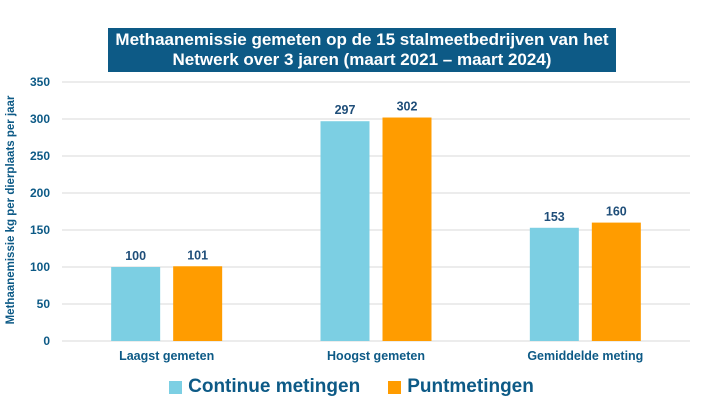  What do you see at coordinates (40, 156) in the screenshot?
I see `y-tick-label: 250` at bounding box center [40, 156].